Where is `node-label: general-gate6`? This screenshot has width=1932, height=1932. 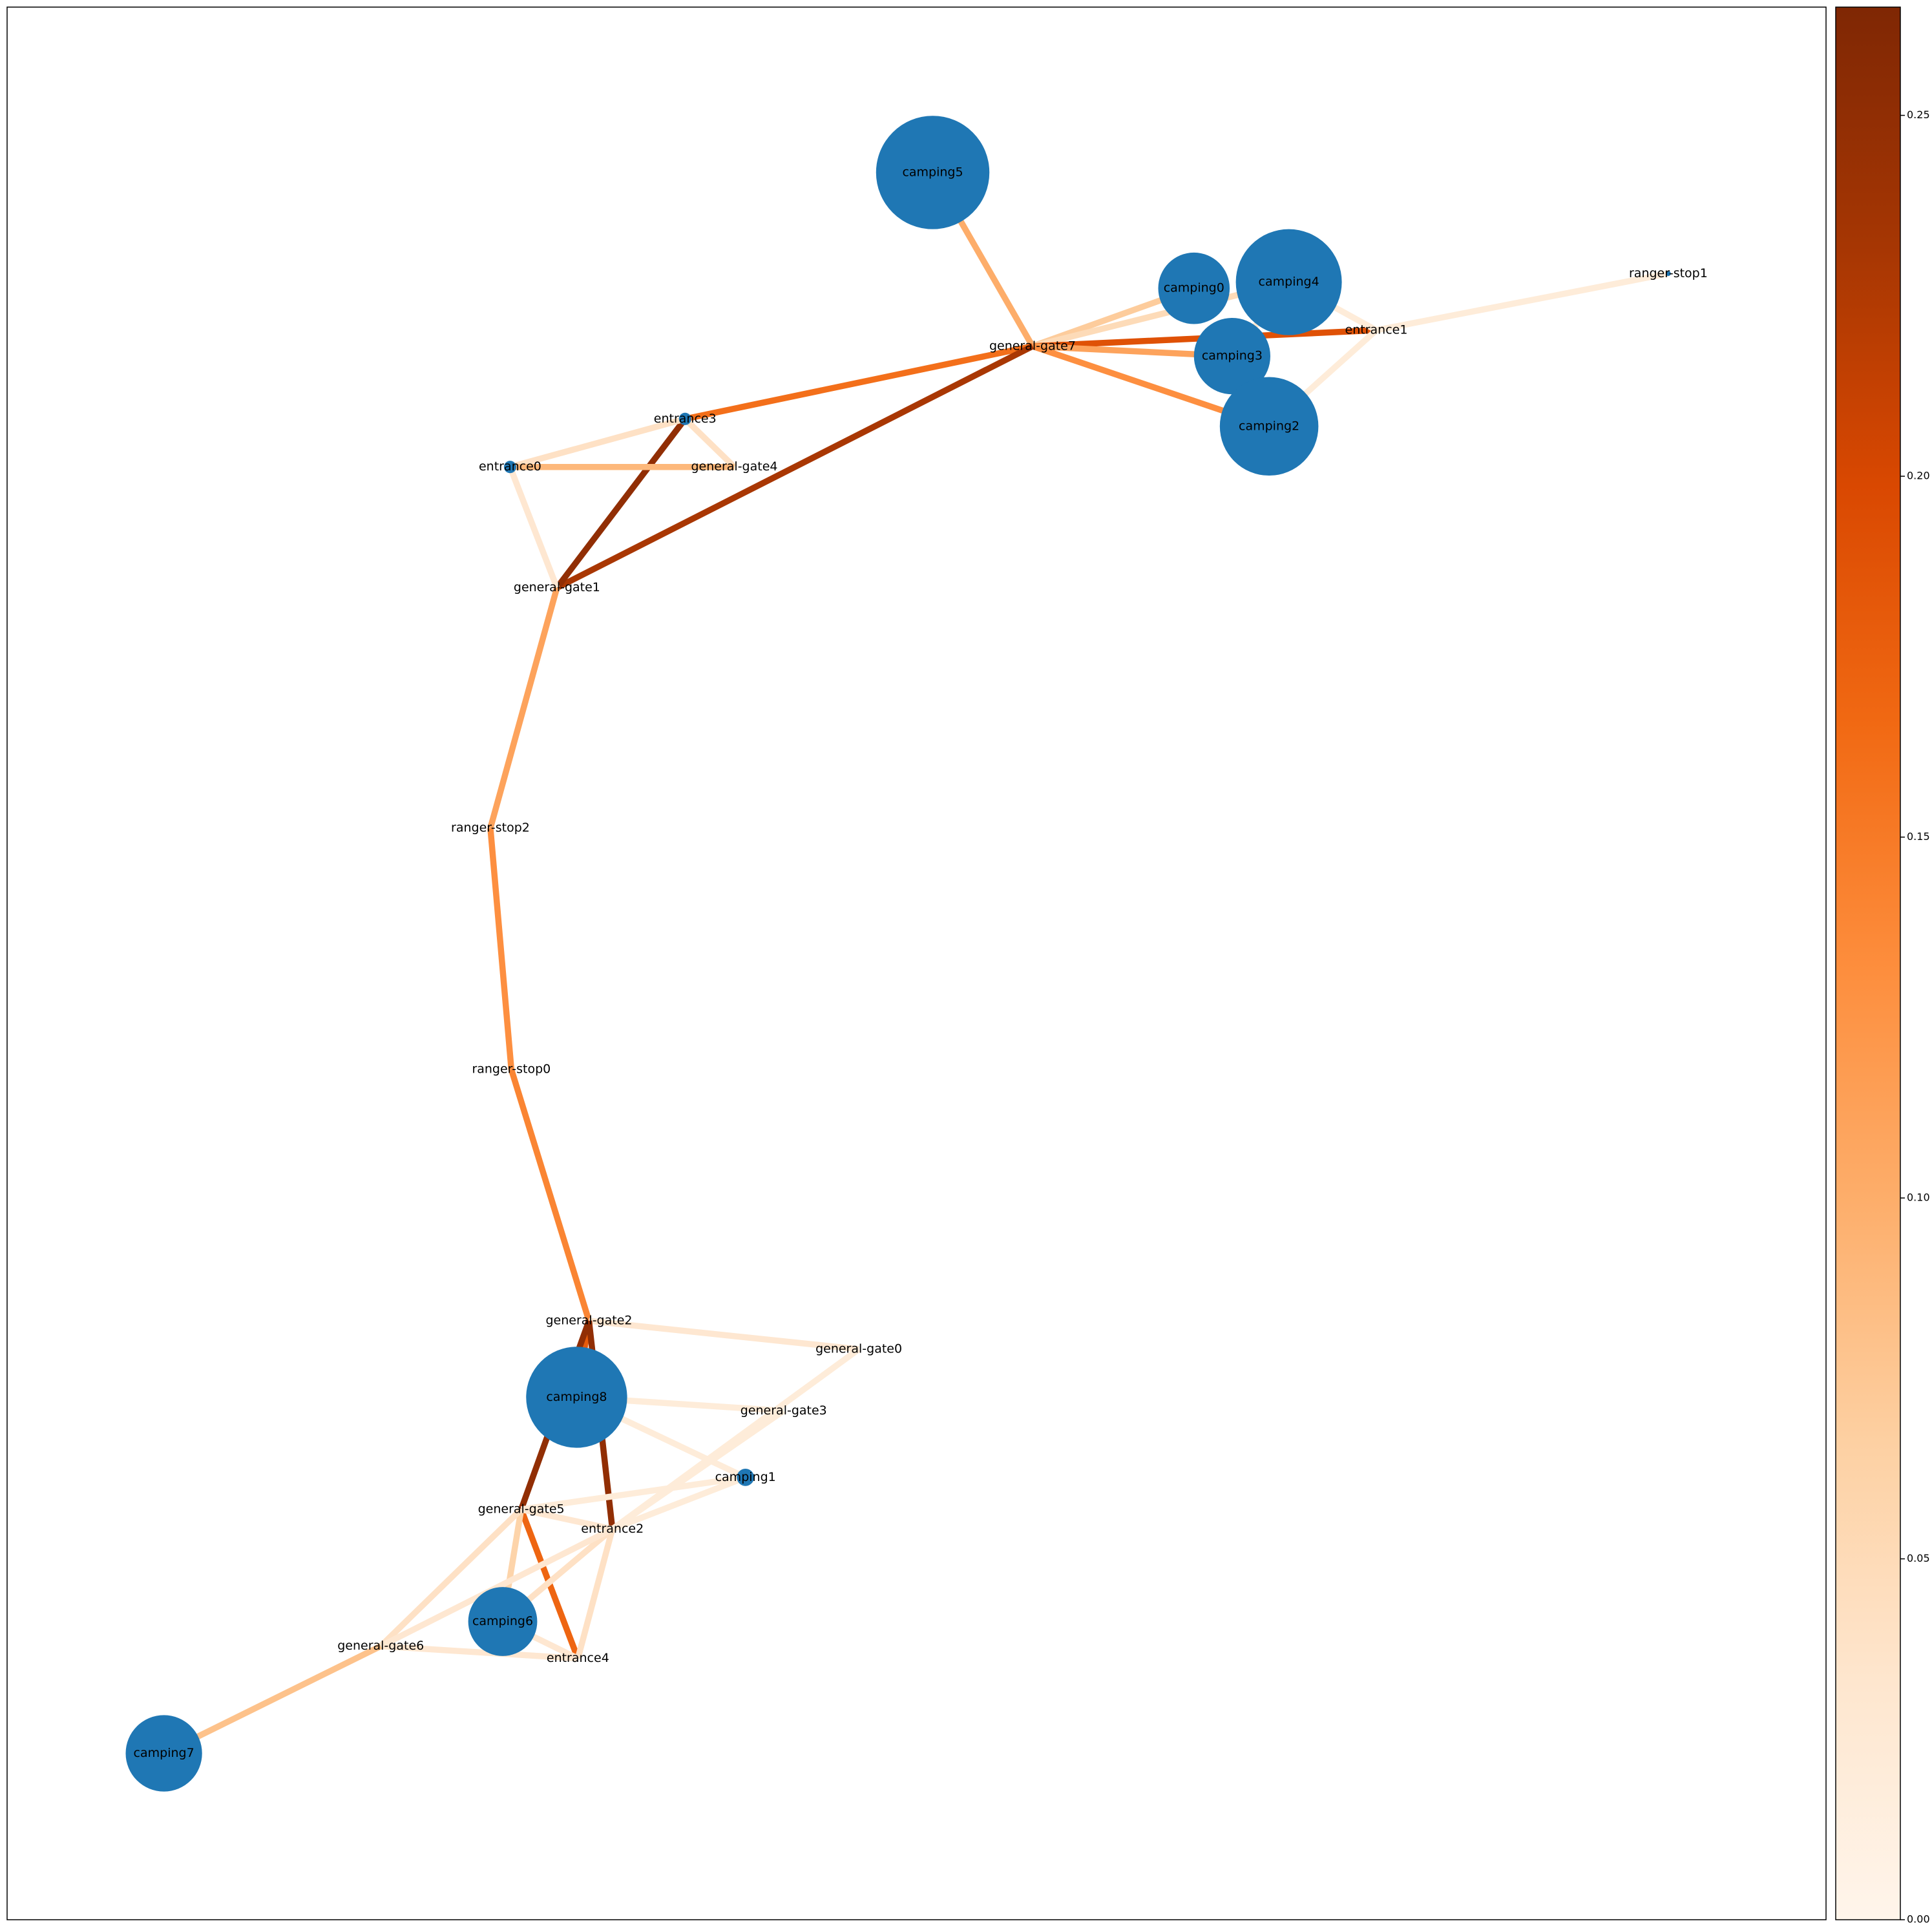 node-label: general-gate6 is located at coordinates (380, 1646).